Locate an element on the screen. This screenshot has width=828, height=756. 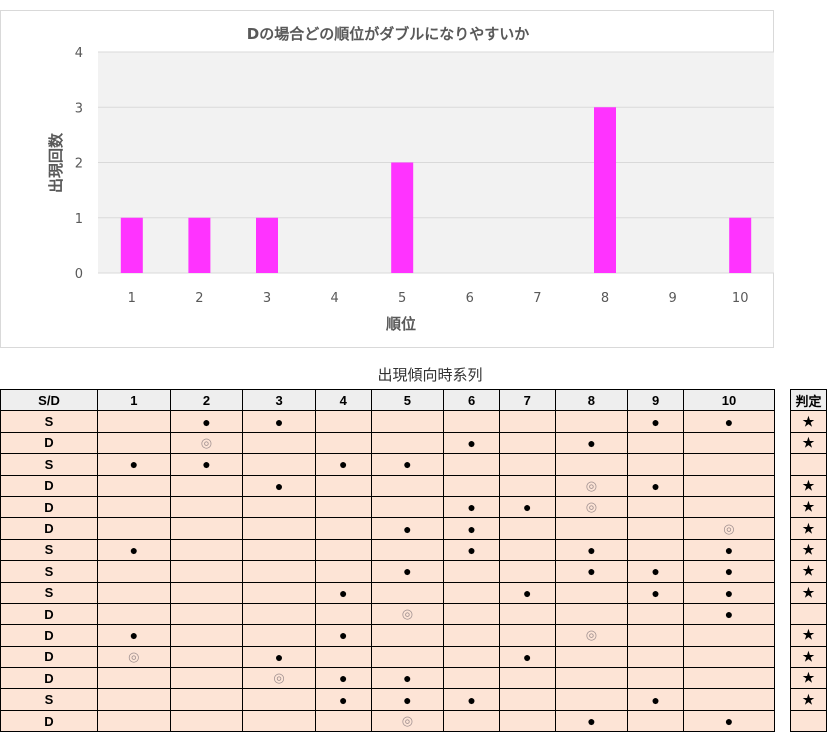
column-header: 3 is located at coordinates (279, 400).